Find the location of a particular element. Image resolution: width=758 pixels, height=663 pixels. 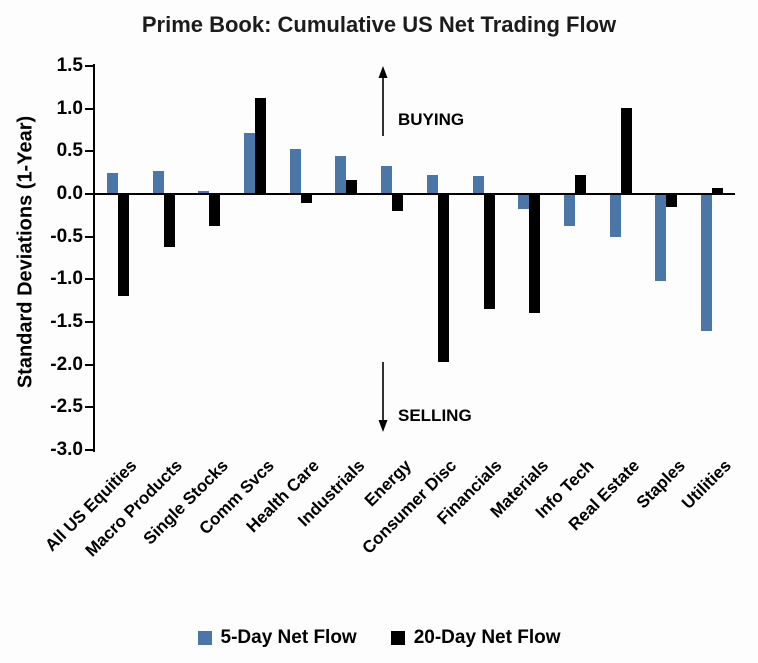

legend-item-5-day: 5-Day Net Flow is located at coordinates (277, 638).